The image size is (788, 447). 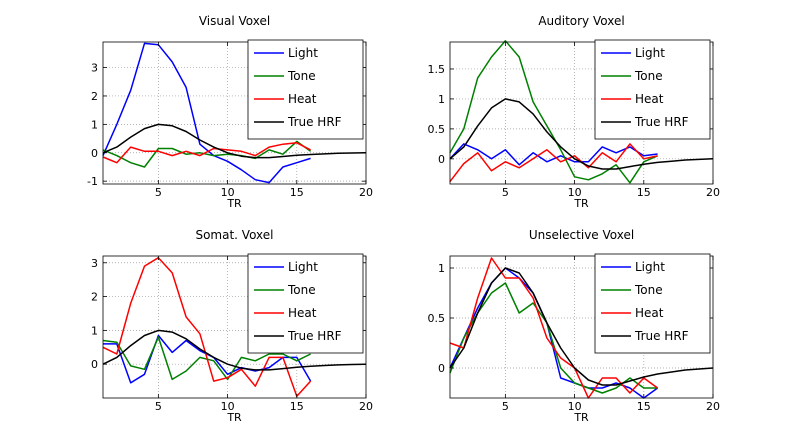 What do you see at coordinates (581, 235) in the screenshot?
I see `chart-title: Unselective Voxel` at bounding box center [581, 235].